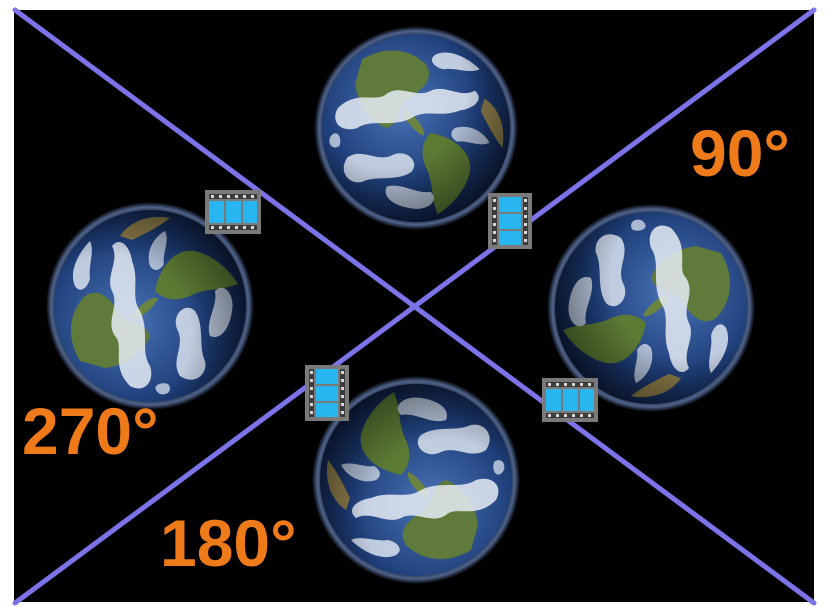  Describe the element at coordinates (510, 221) in the screenshot. I see `film-icon-top-right` at that location.